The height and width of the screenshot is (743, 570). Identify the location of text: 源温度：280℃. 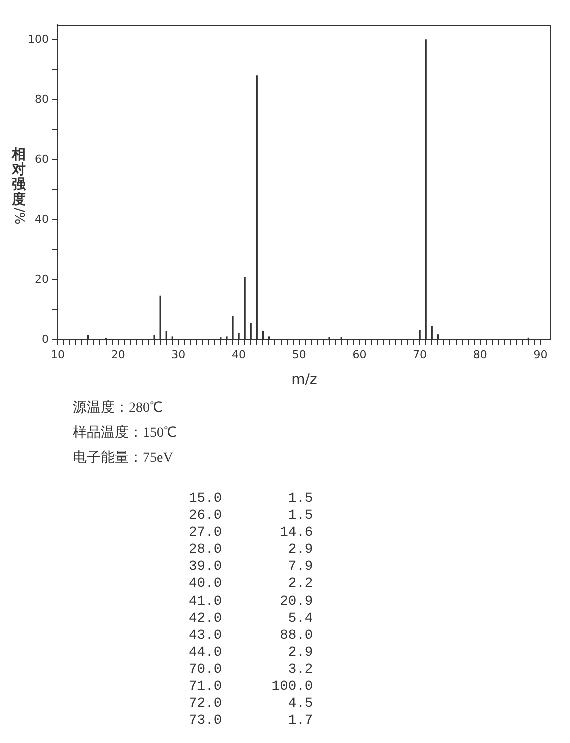
(118, 408).